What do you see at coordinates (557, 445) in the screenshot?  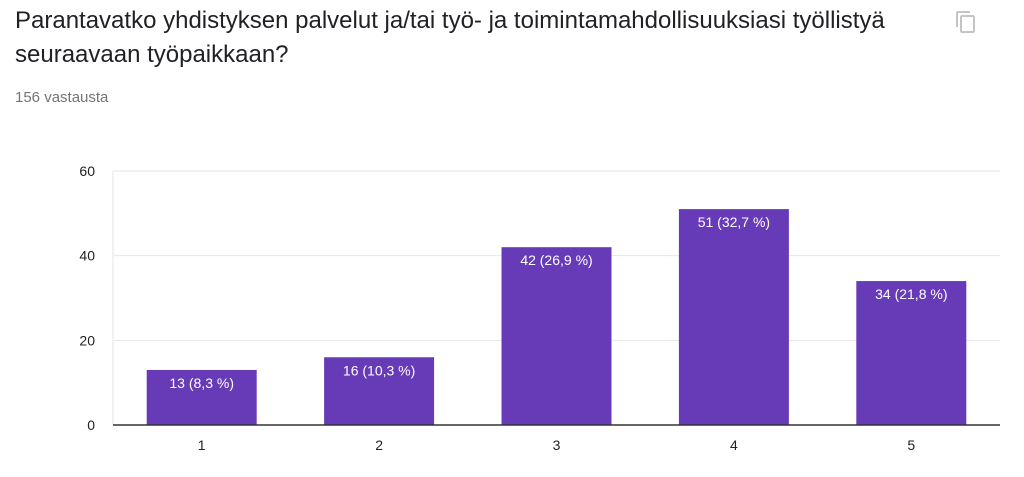 I see `x-tick-label: 3` at bounding box center [557, 445].